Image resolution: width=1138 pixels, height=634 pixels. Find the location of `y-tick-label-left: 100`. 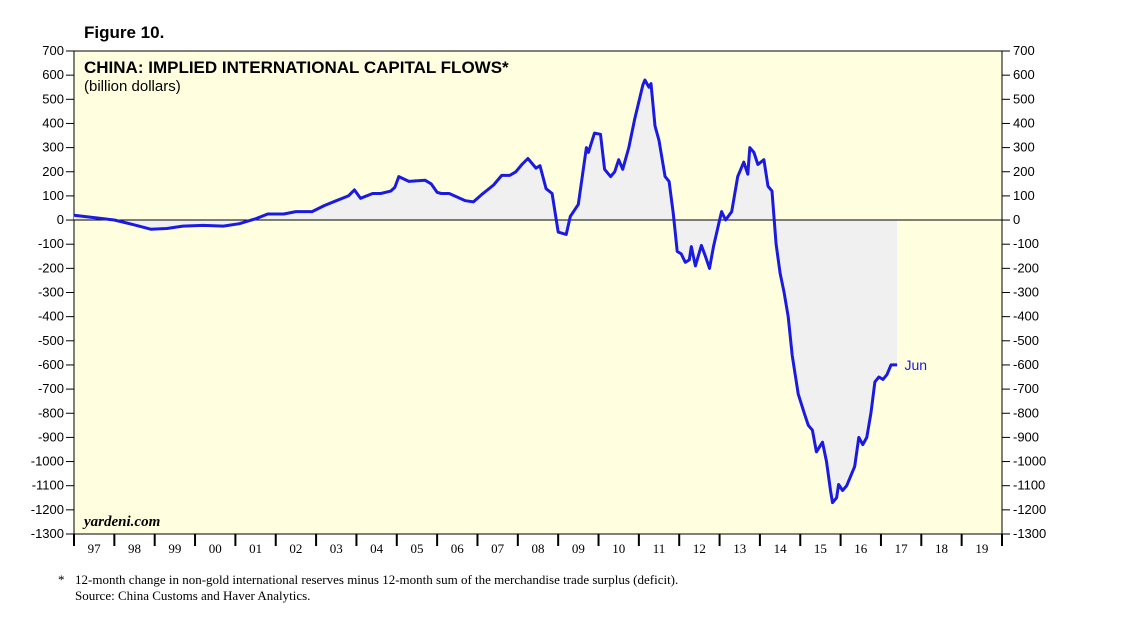

y-tick-label-left: 100 is located at coordinates (53, 195).